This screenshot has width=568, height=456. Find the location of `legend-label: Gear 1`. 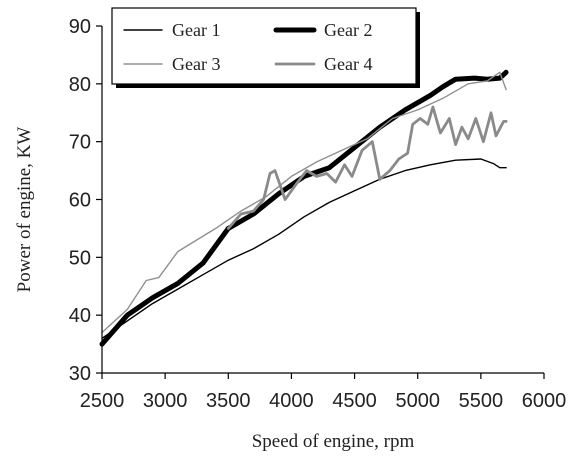

legend-label: Gear 1 is located at coordinates (196, 30).